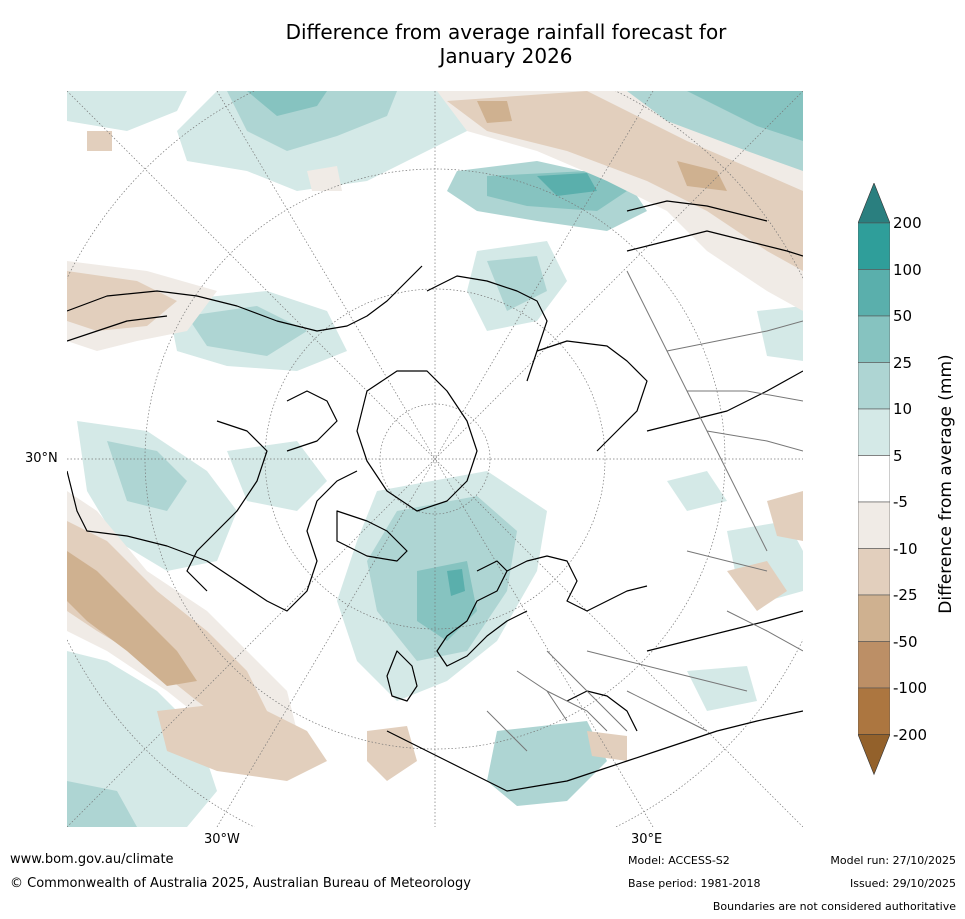 The width and height of the screenshot is (965, 919). What do you see at coordinates (679, 860) in the screenshot?
I see `footer-model: Model: ACCESS-S2` at bounding box center [679, 860].